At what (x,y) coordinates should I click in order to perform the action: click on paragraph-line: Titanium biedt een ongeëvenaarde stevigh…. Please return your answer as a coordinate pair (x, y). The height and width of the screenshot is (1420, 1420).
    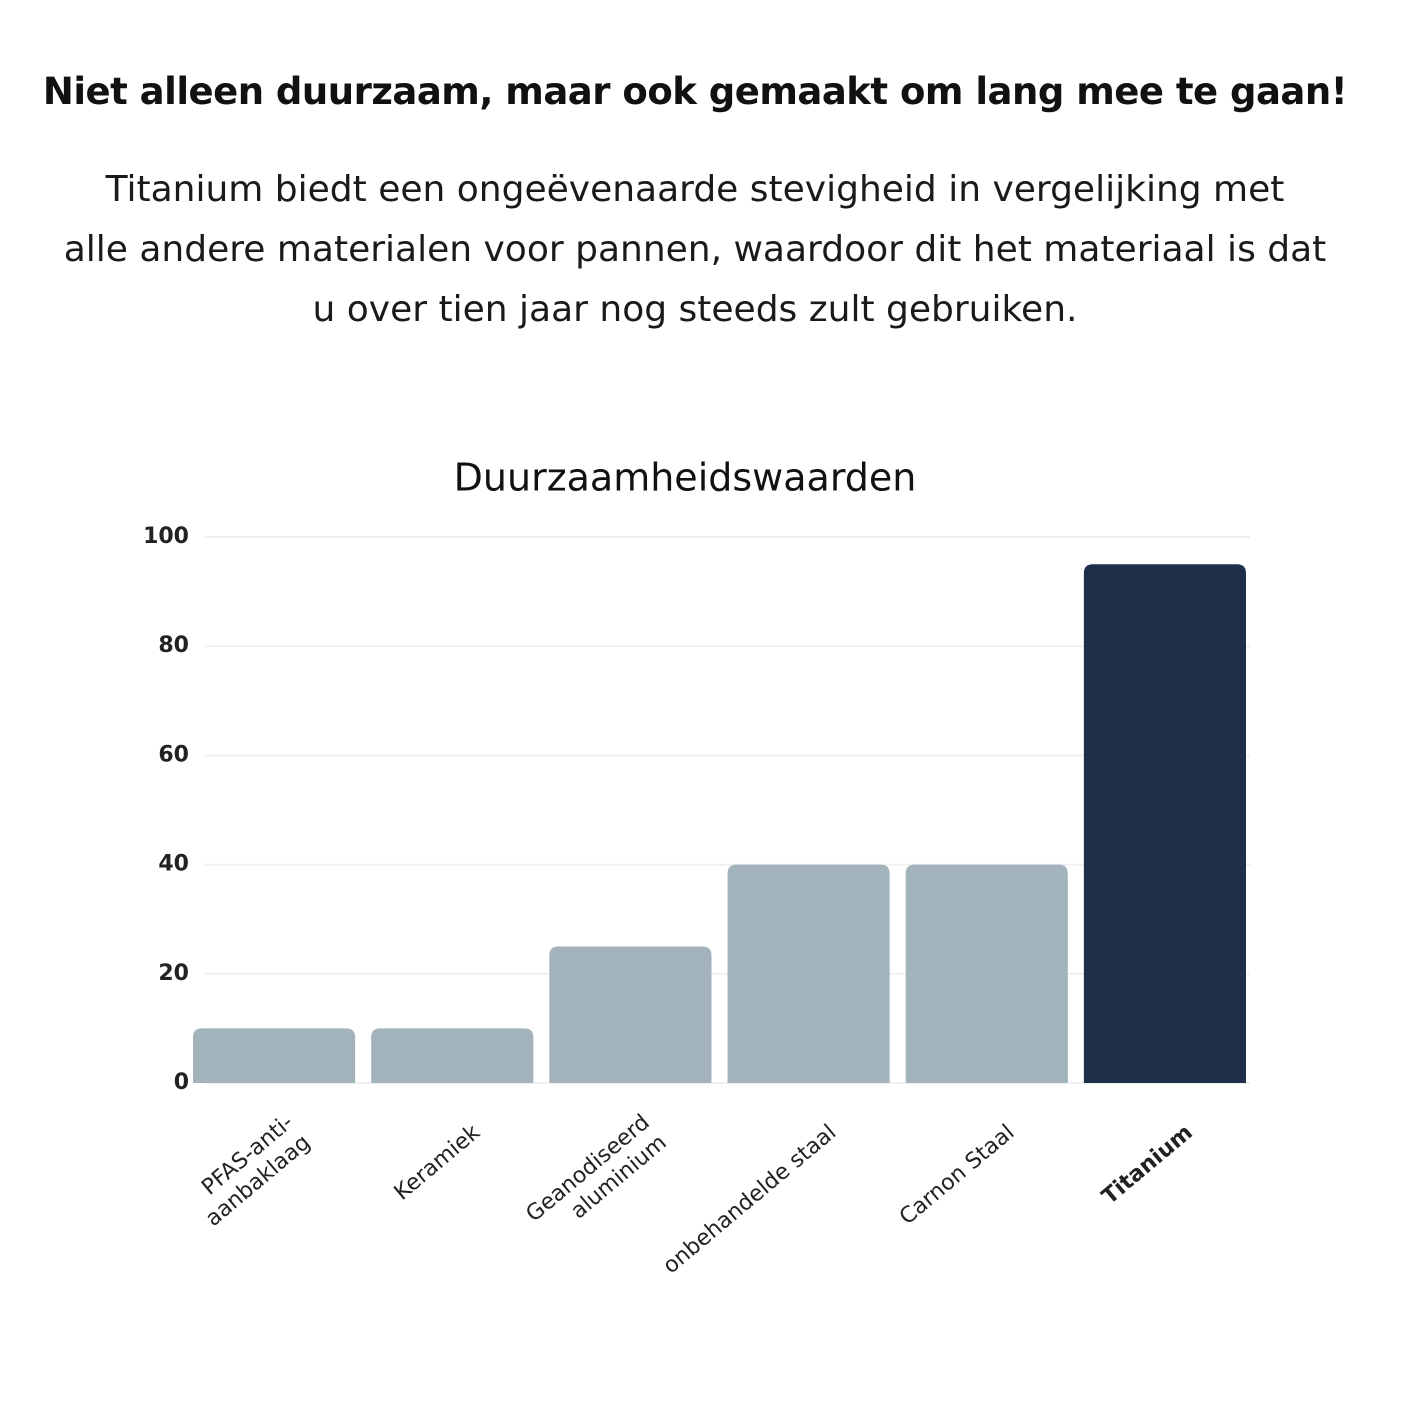
    Looking at the image, I should click on (695, 189).